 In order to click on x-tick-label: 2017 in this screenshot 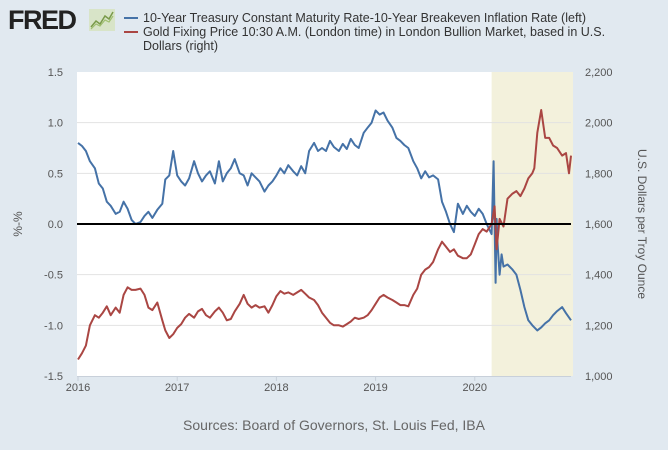, I will do `click(177, 388)`.